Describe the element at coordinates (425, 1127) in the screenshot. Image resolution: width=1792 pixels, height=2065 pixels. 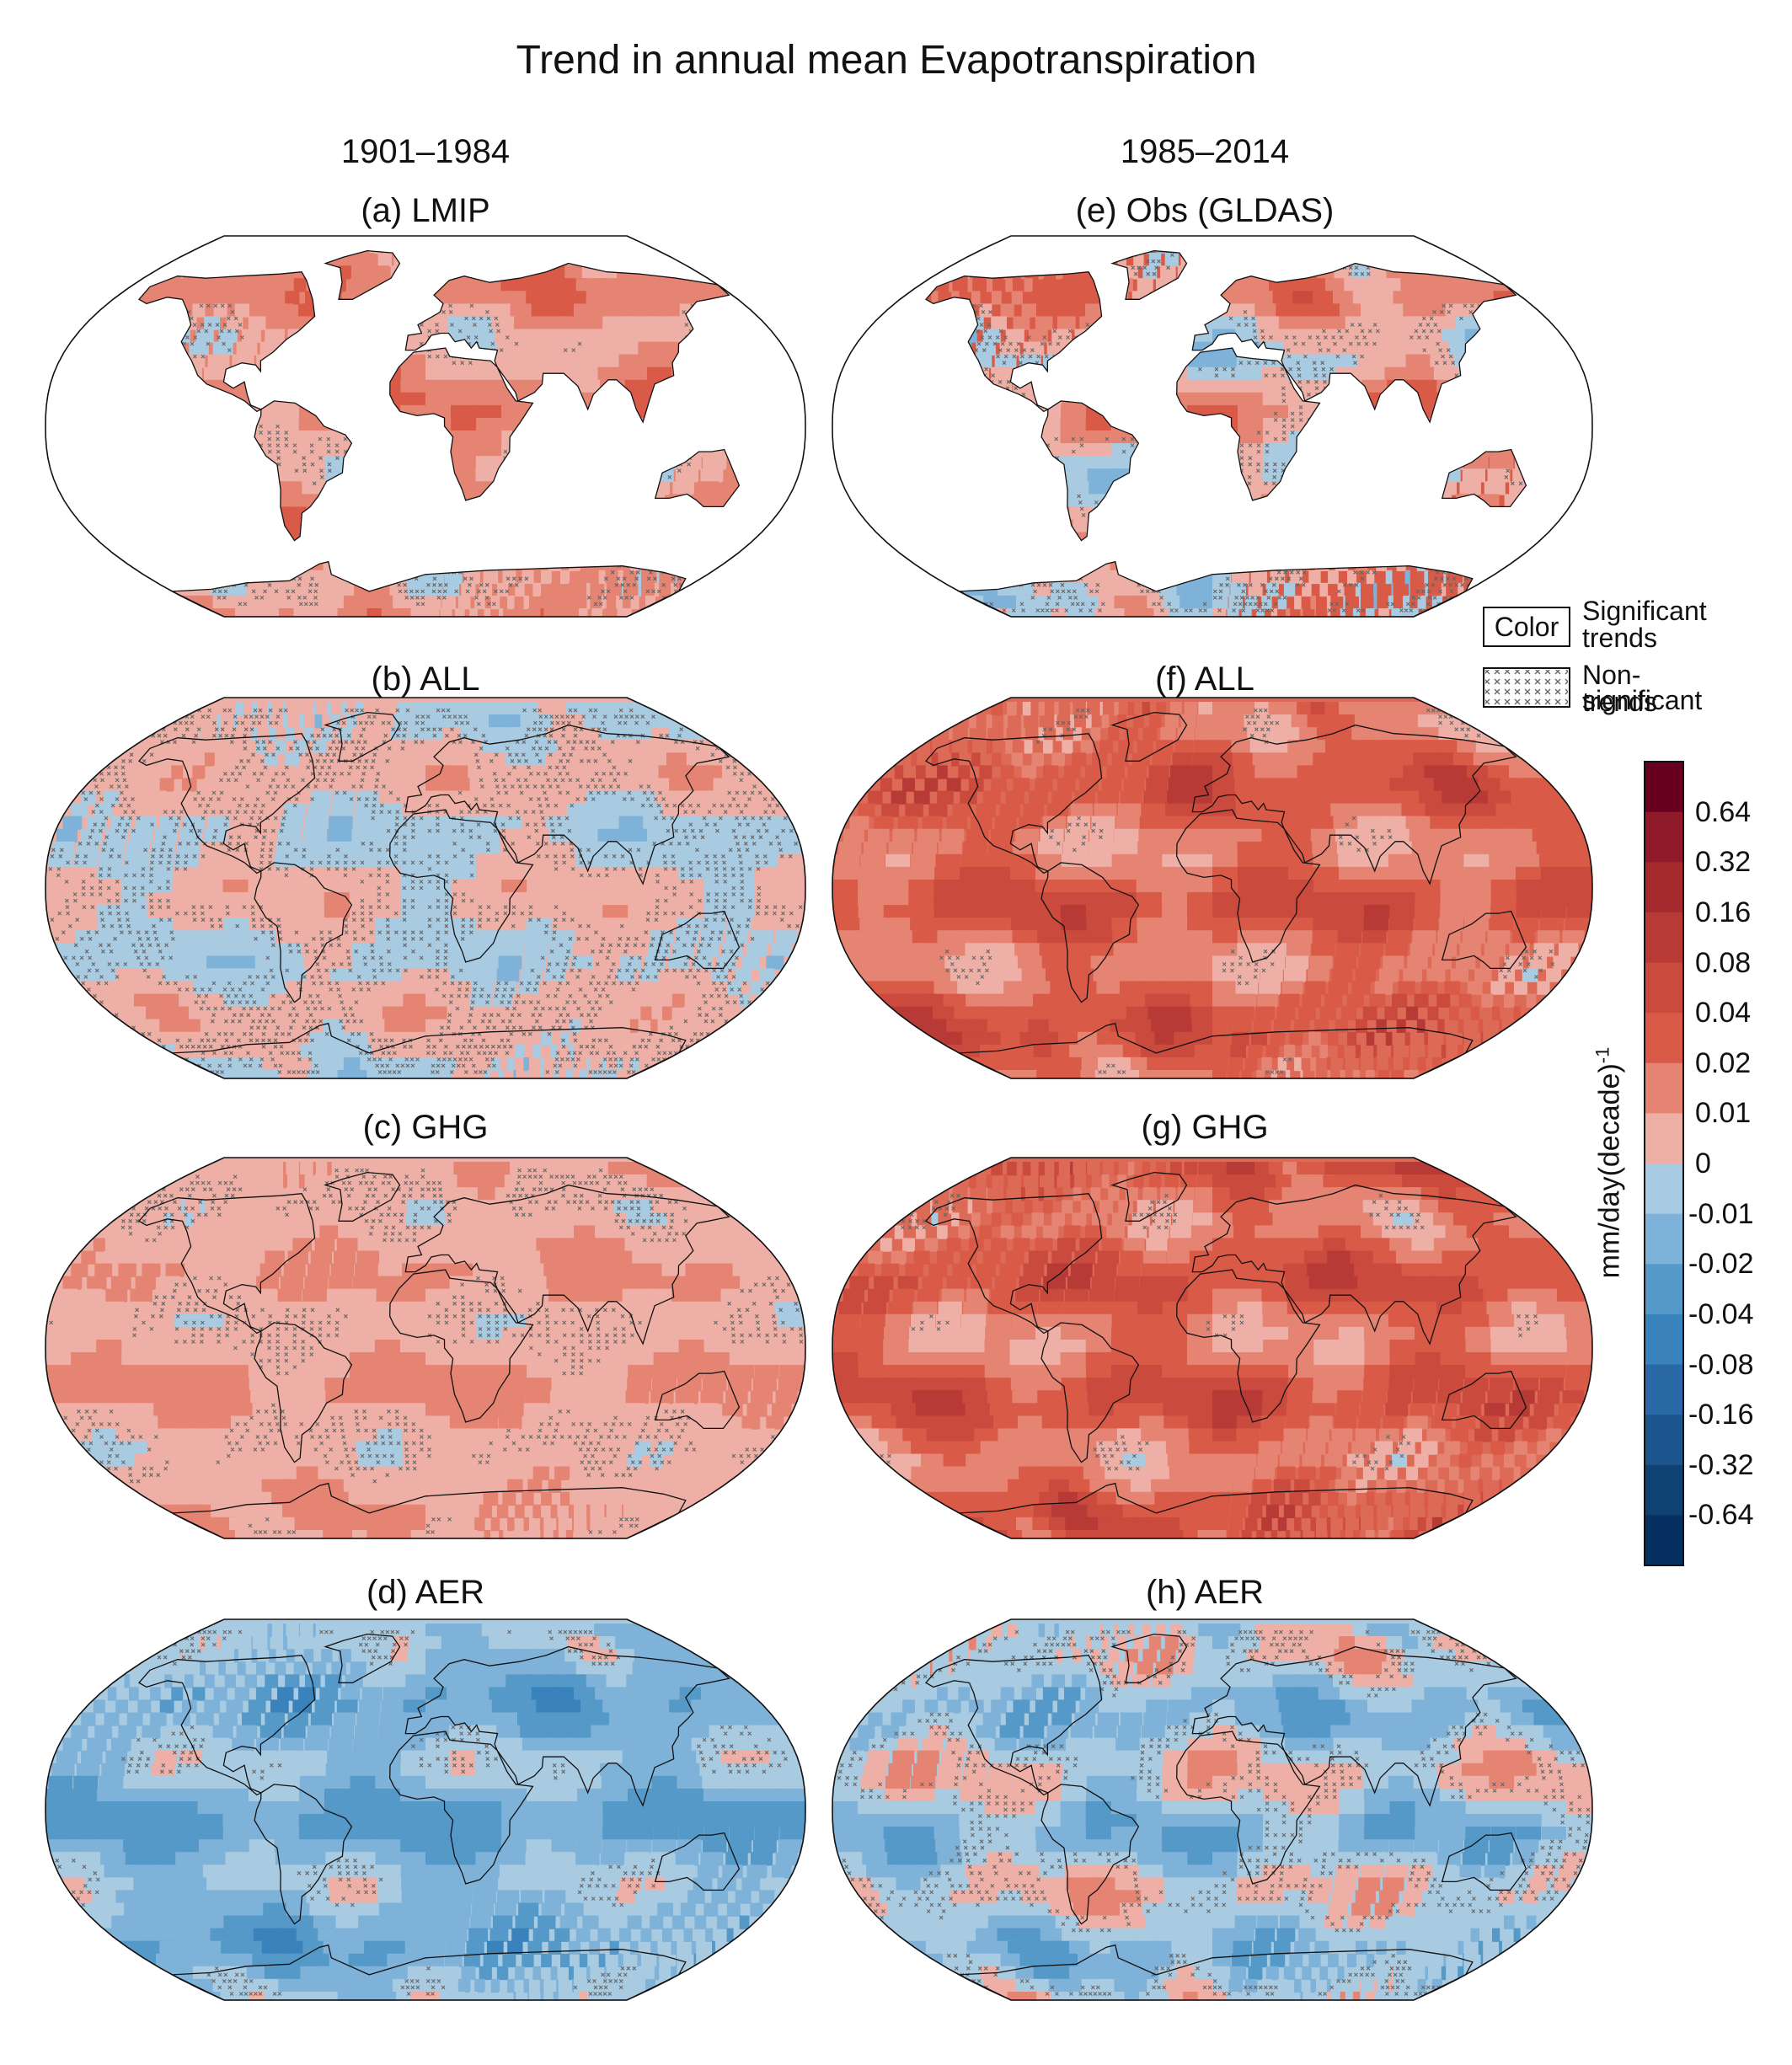
I see `panel-title-c: (c) GHG` at that location.